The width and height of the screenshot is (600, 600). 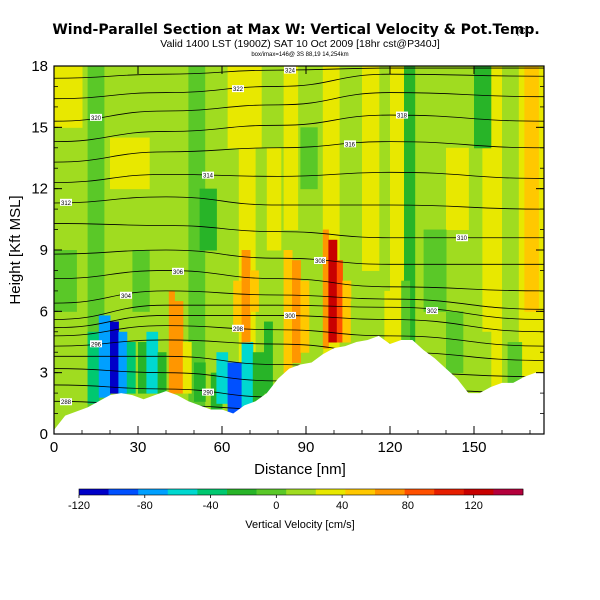 What do you see at coordinates (473, 506) in the screenshot?
I see `colorbar-tick-label: 120` at bounding box center [473, 506].